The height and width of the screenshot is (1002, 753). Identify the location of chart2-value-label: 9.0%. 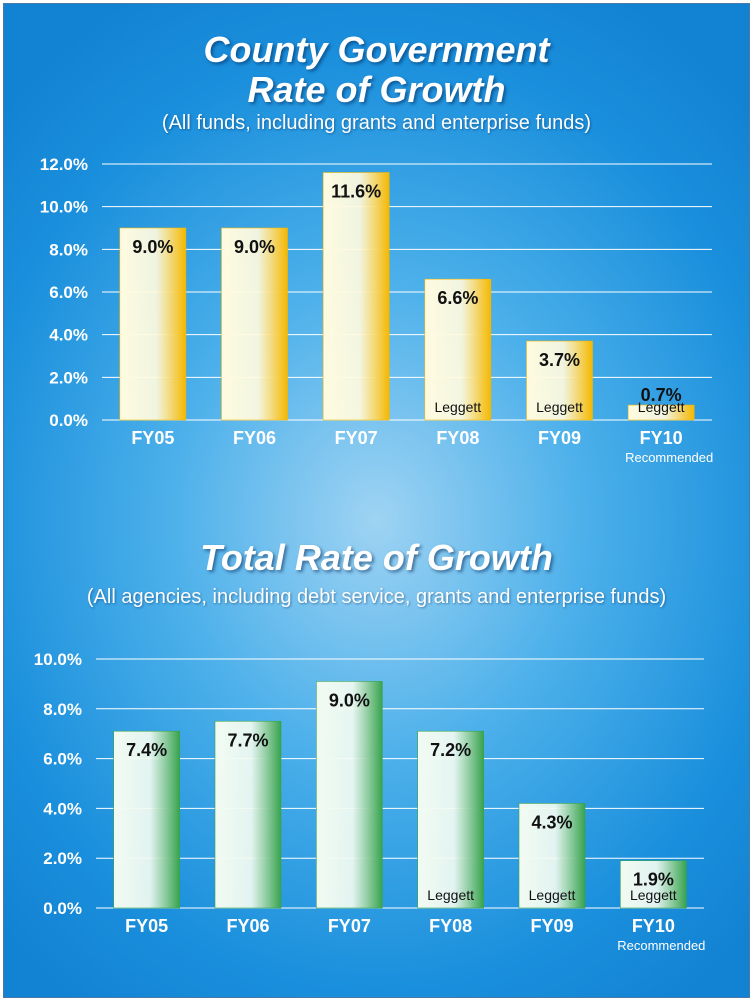
(349, 700).